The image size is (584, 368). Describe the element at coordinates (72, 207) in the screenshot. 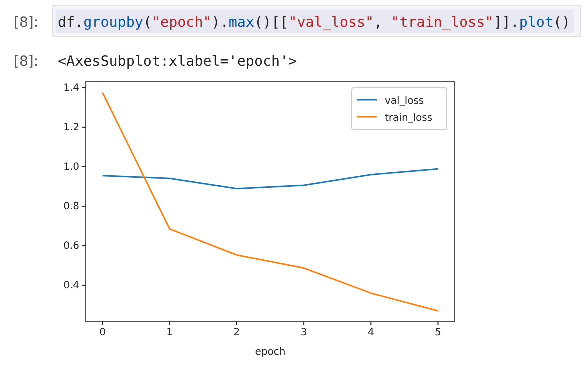

I see `y-tick-label: 0.8` at that location.